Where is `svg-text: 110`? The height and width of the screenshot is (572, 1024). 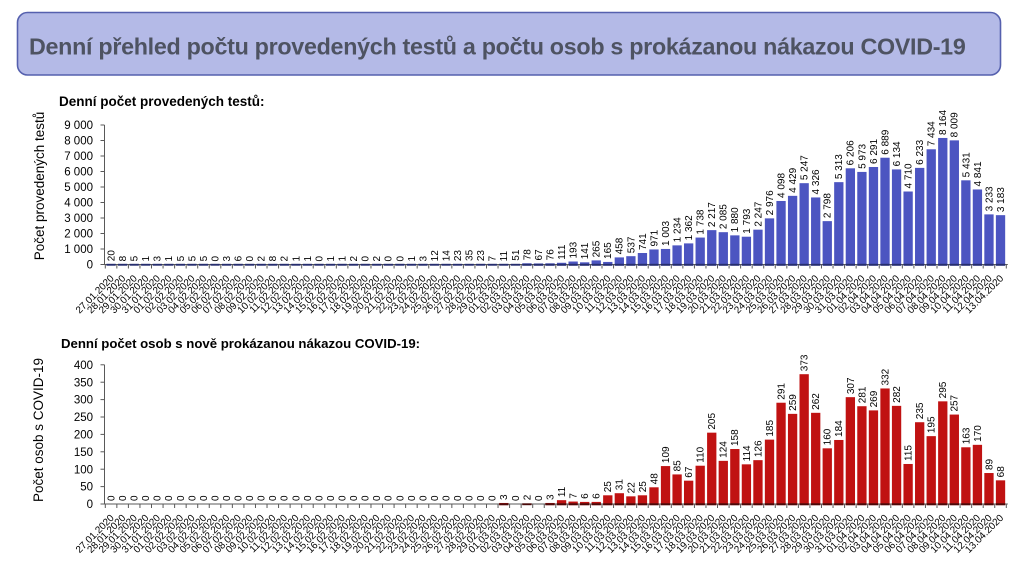 svg-text: 110 is located at coordinates (701, 454).